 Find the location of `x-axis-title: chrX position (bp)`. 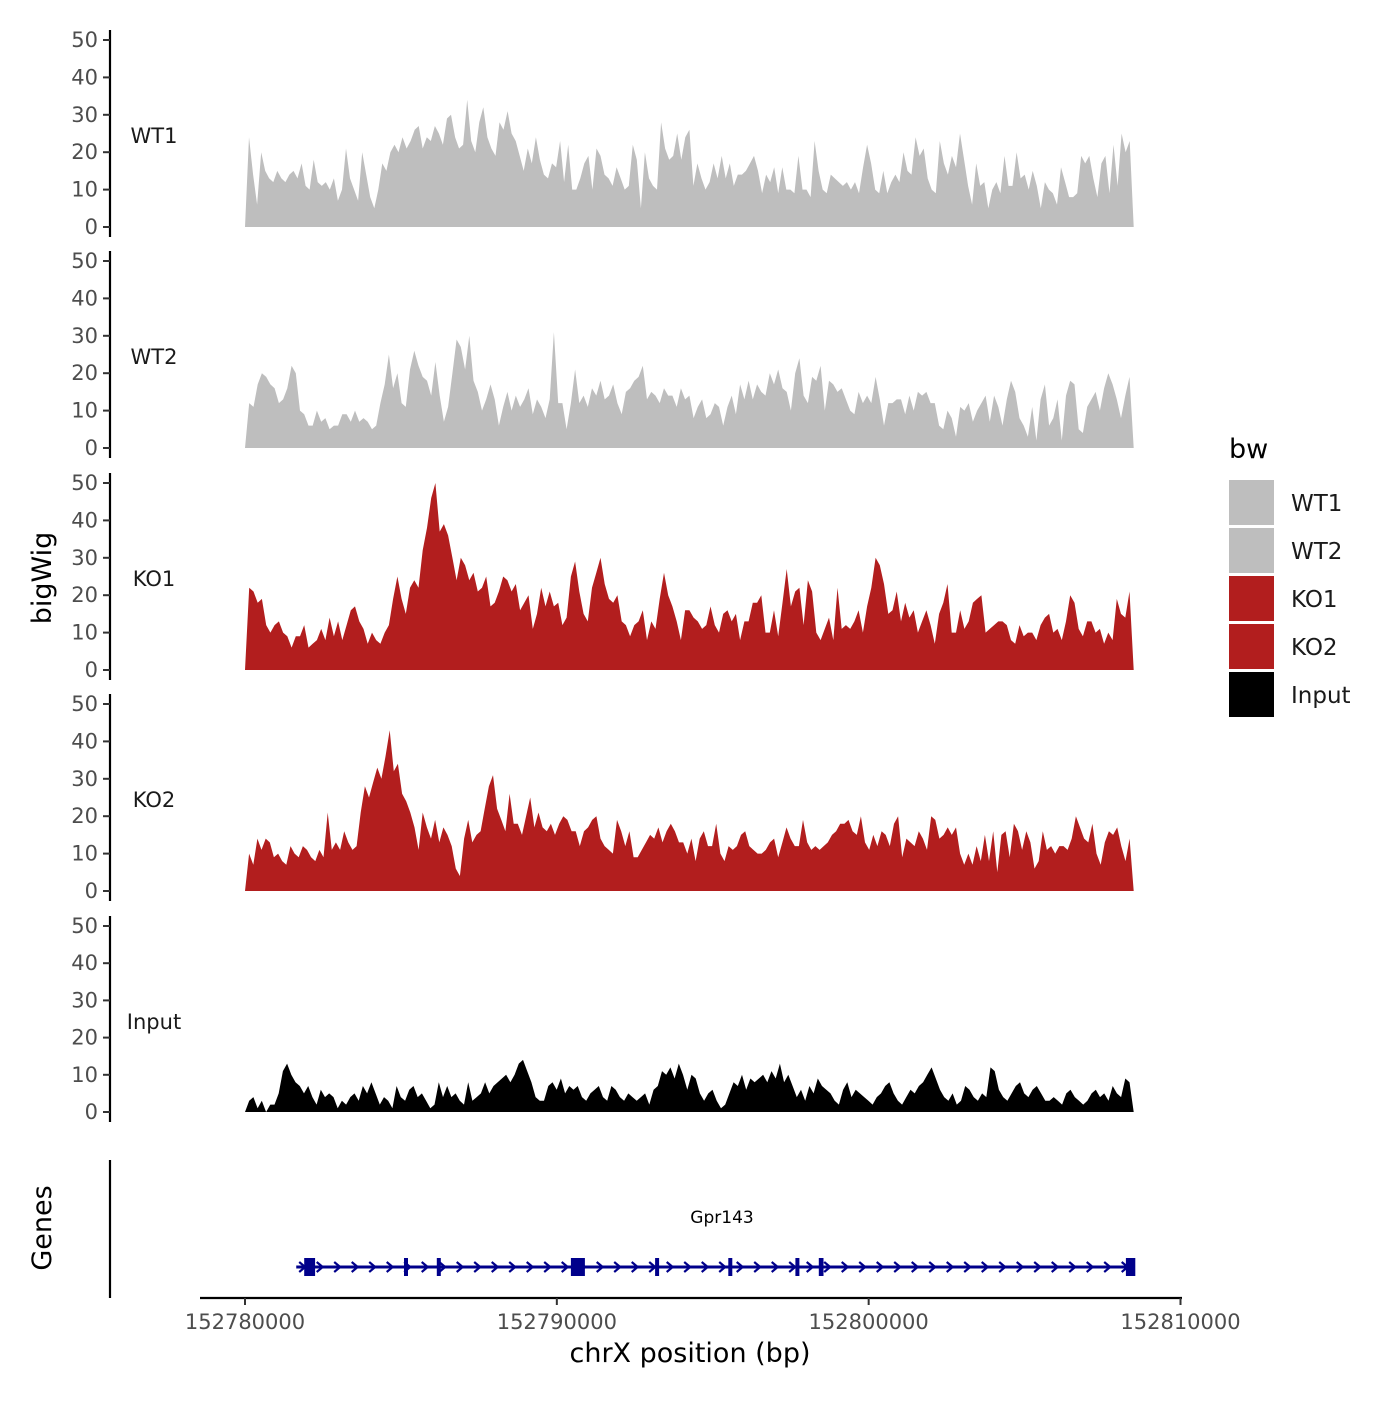

x-axis-title: chrX position (bp) is located at coordinates (689, 1353).